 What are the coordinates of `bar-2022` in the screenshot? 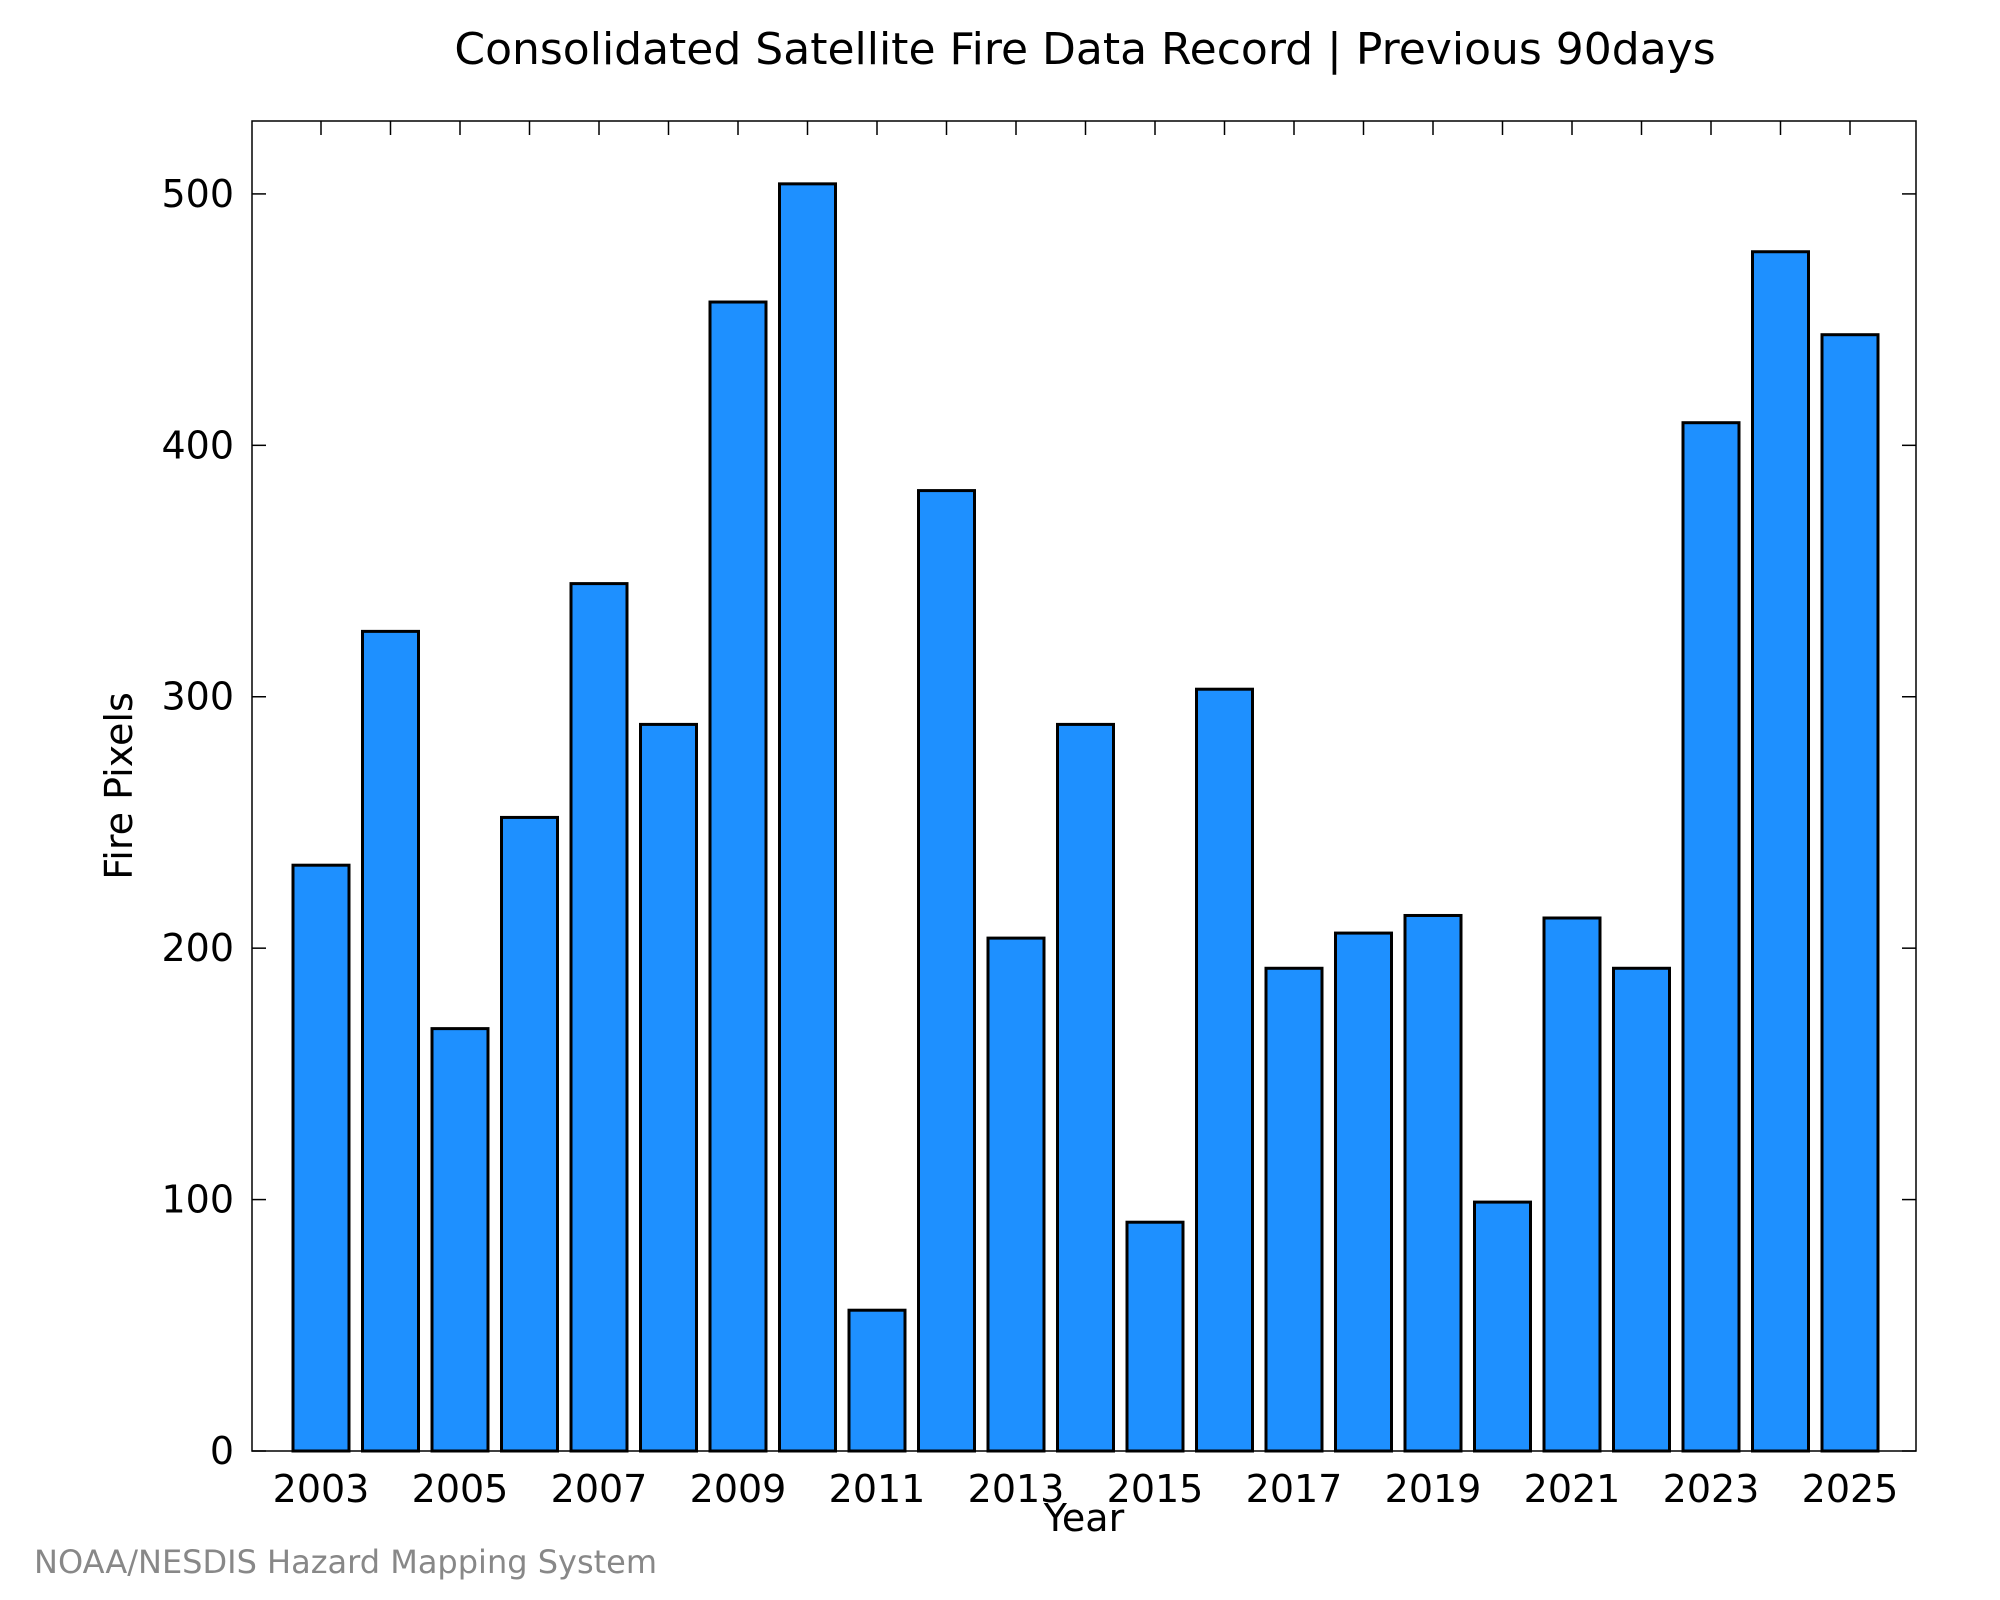 It's located at (1641, 1209).